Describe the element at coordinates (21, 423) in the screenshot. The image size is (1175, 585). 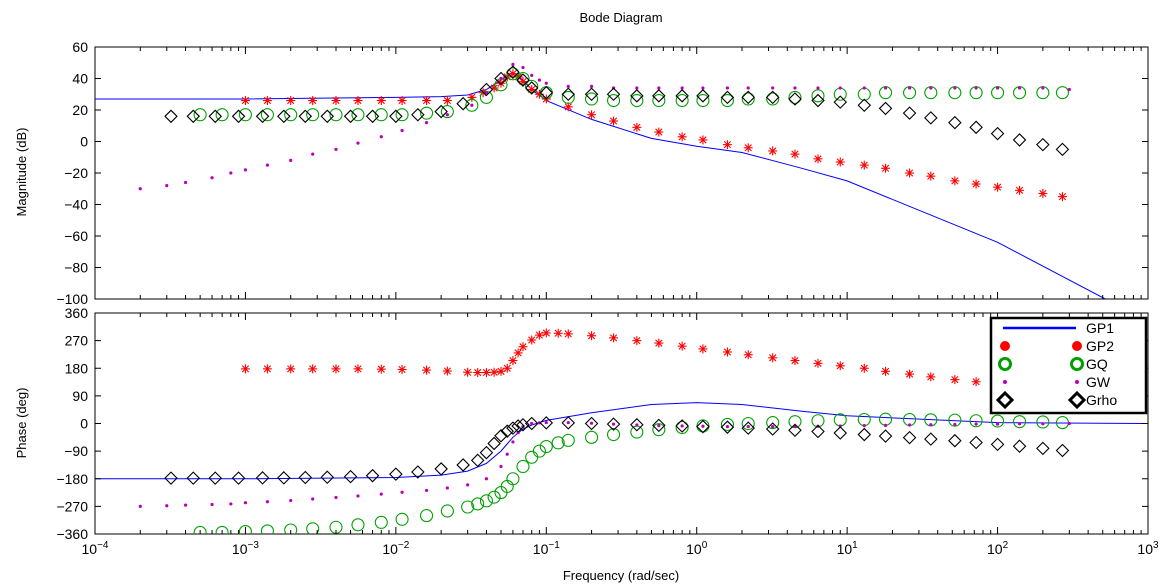
I see `phase-y-axis-label: Phase (deg)` at that location.